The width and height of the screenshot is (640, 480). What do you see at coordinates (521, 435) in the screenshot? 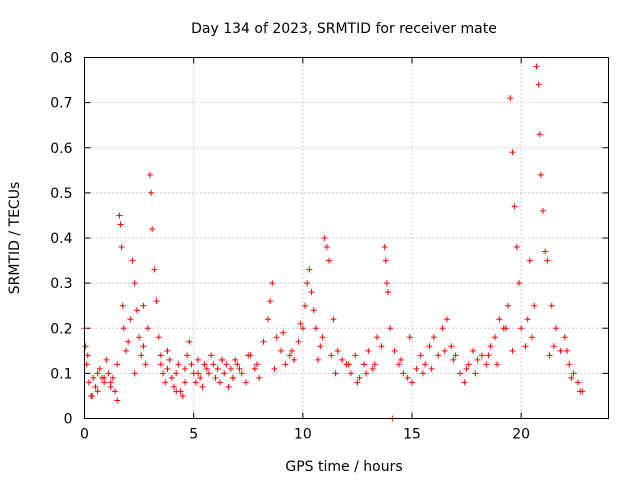
I see `x-tick-label: 20` at bounding box center [521, 435].